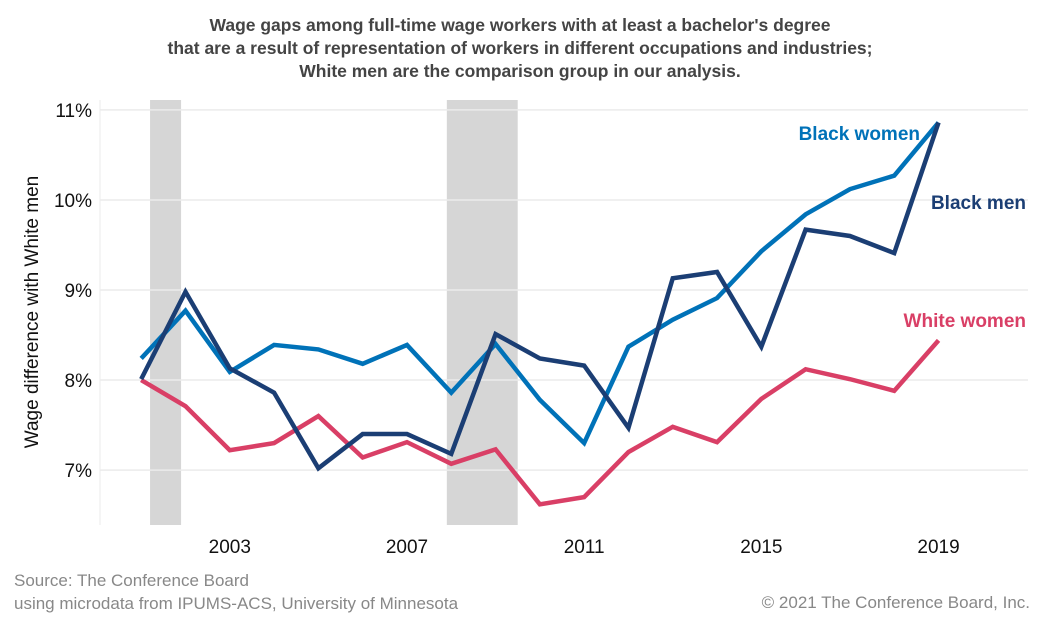  I want to click on y-tick-label: 11%, so click(73, 111).